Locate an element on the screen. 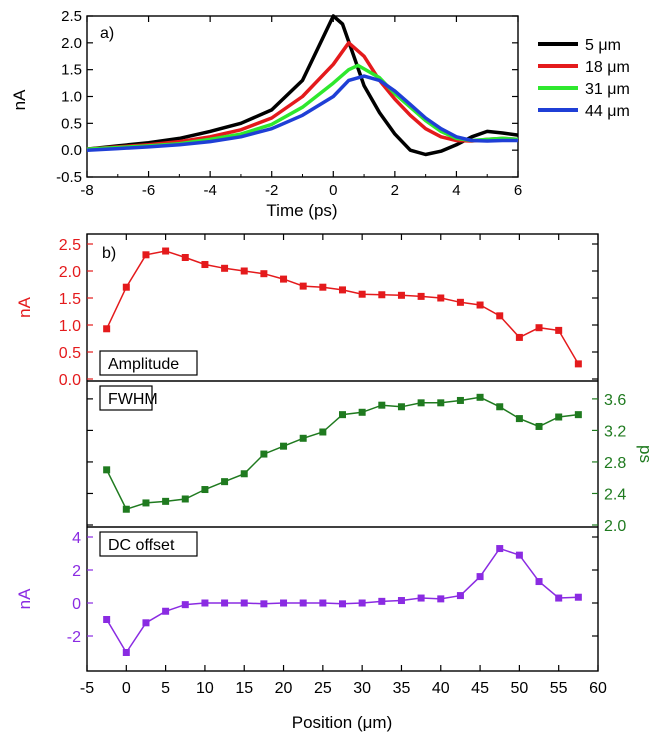 This screenshot has height=739, width=658. panel-b-series-label: DC offset is located at coordinates (141, 545).